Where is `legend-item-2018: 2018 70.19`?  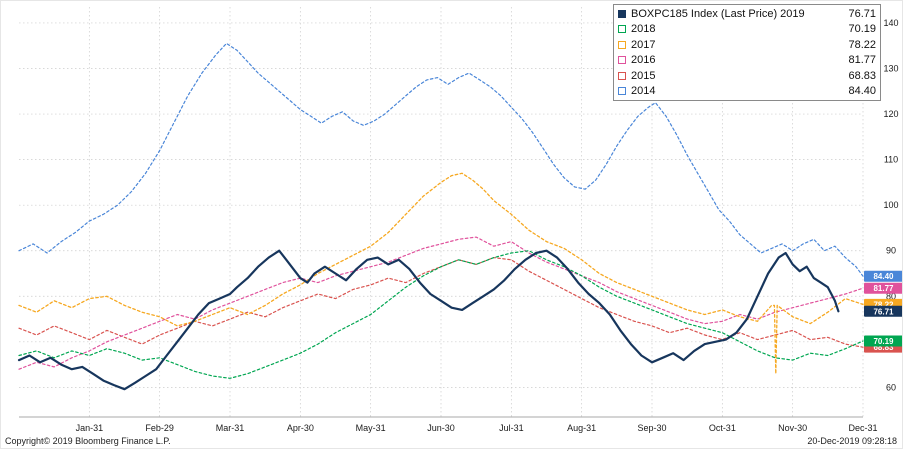 legend-item-2018: 2018 70.19 is located at coordinates (747, 30).